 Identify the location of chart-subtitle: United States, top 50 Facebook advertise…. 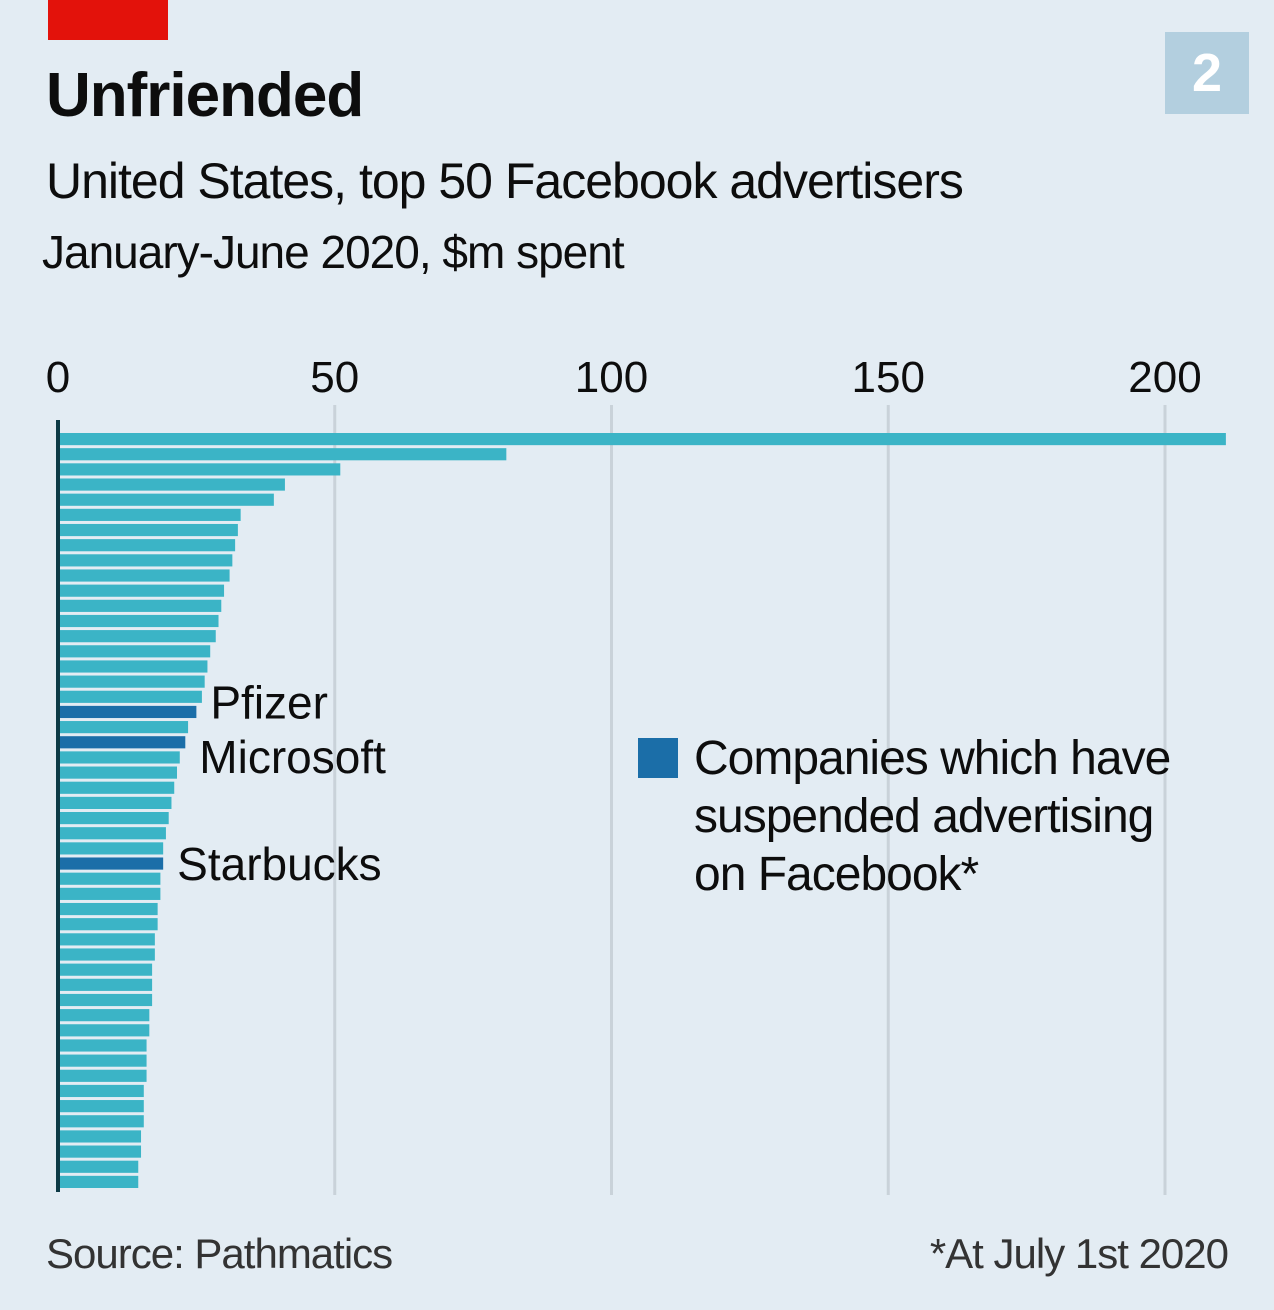
(505, 181).